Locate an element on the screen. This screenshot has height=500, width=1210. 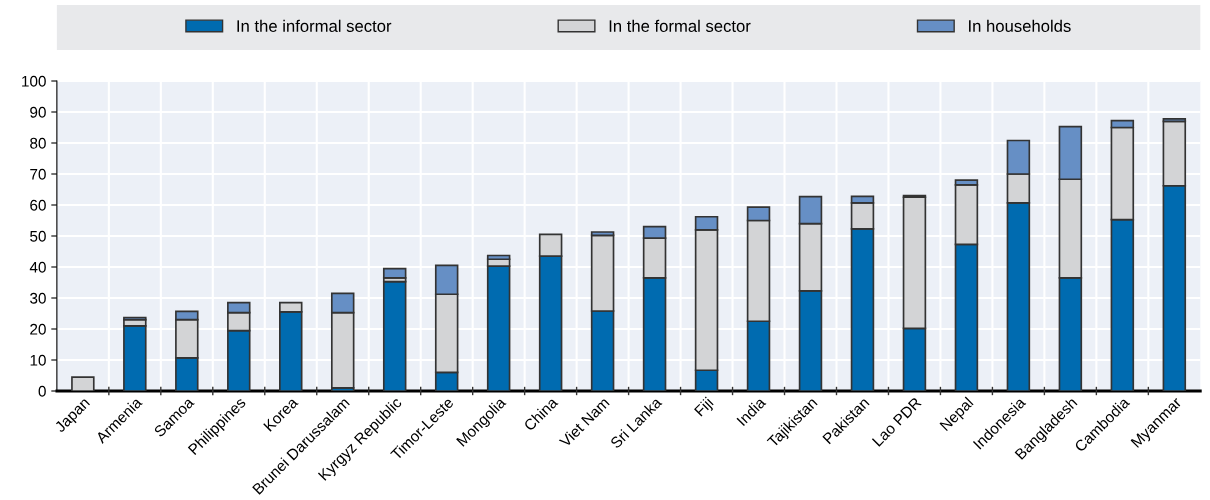
y-tick-label: 20 is located at coordinates (38, 329).